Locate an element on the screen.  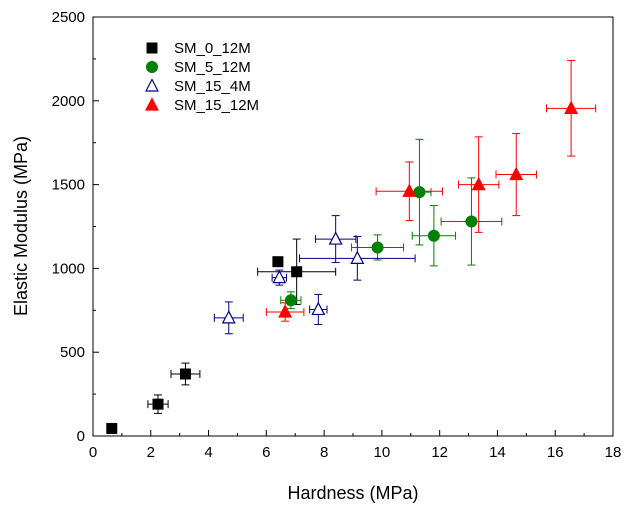
y-tick-label: 2000 is located at coordinates (68, 101).